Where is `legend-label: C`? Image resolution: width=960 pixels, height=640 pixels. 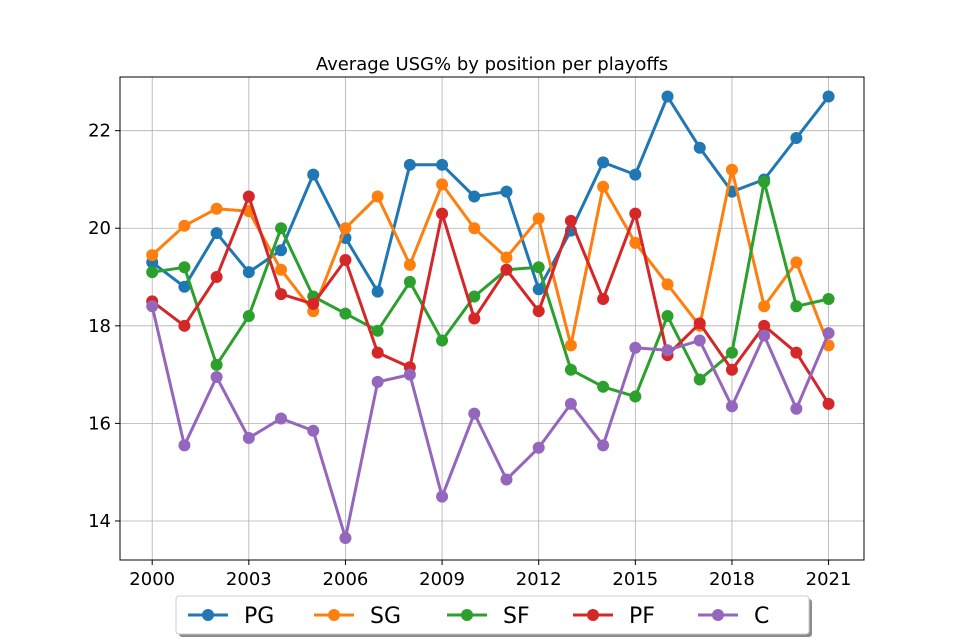 legend-label: C is located at coordinates (761, 616).